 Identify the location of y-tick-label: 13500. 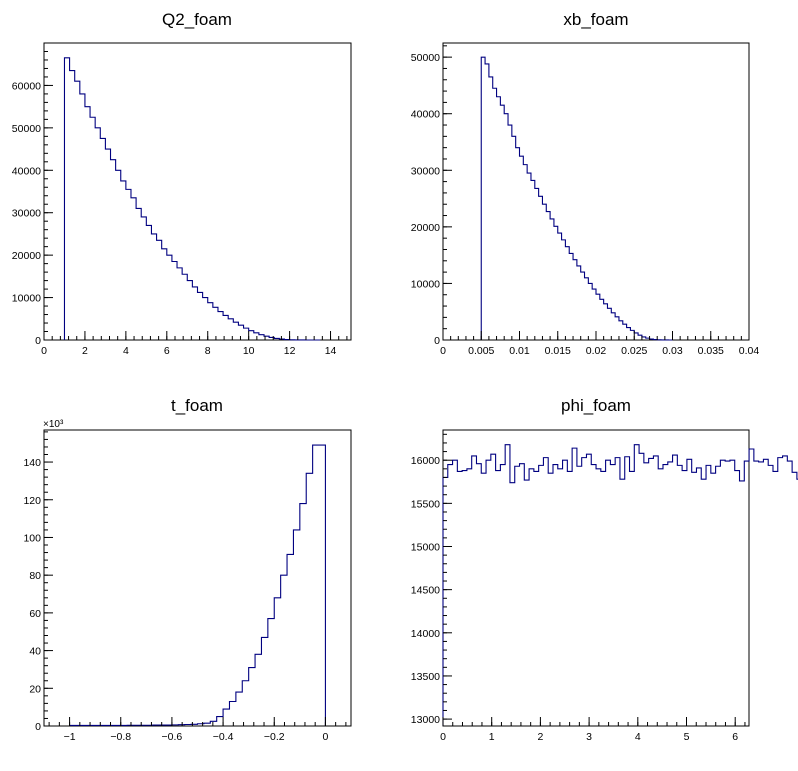
(425, 677).